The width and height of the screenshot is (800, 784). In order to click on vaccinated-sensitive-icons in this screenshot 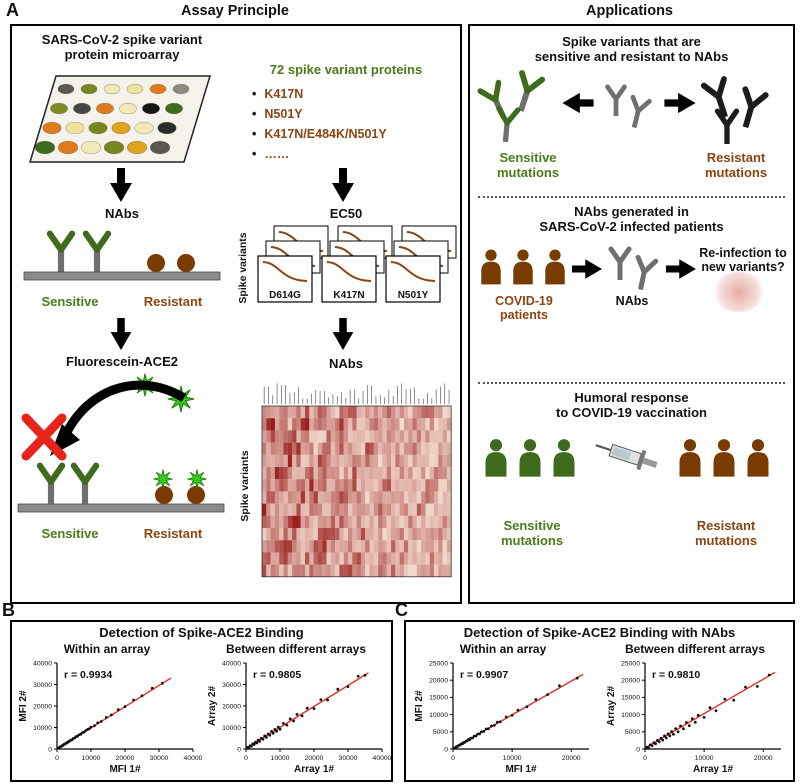, I will do `click(530, 458)`.